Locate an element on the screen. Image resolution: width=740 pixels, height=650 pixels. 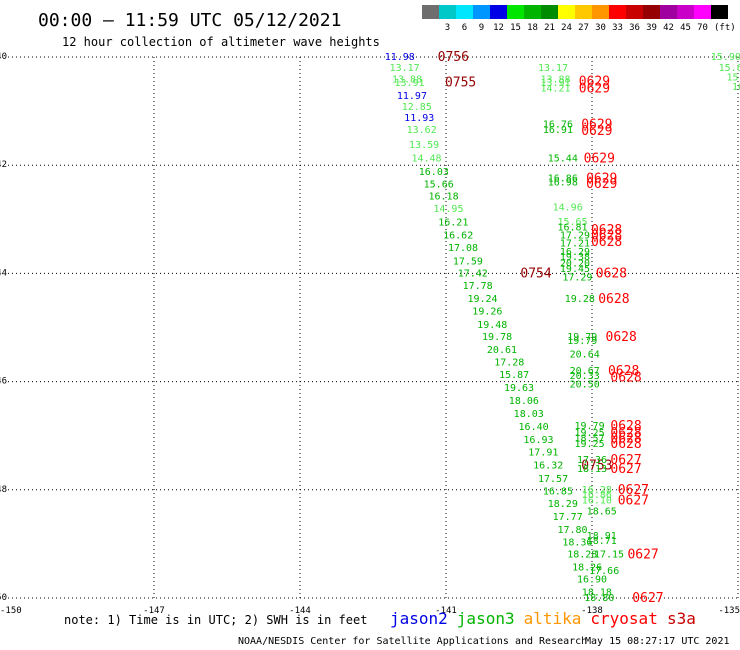
wave-height-label: 18.06 is located at coordinates (524, 401).